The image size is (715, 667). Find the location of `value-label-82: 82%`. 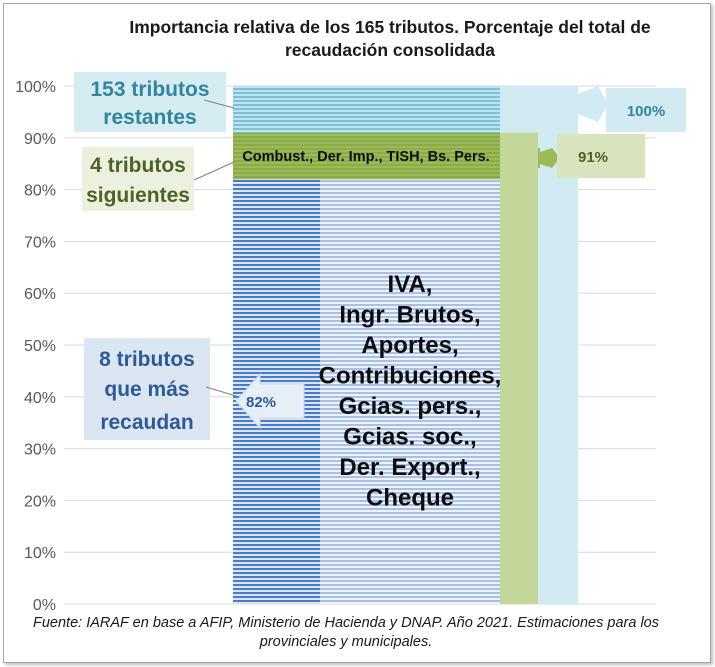

value-label-82: 82% is located at coordinates (261, 402).